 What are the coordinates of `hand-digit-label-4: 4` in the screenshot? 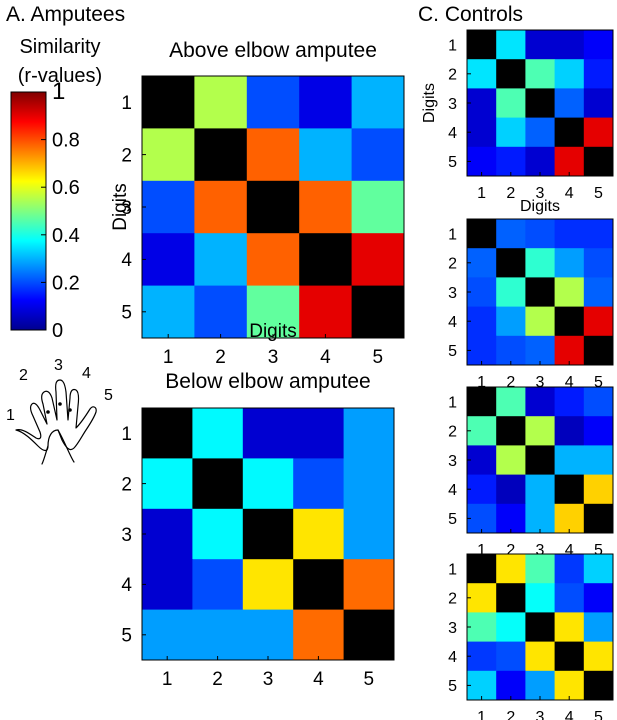 It's located at (86, 373).